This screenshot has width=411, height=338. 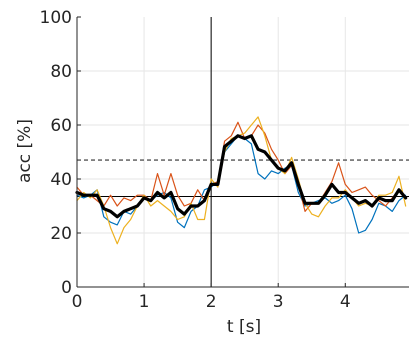 I want to click on y-tick-label: 40, so click(x=61, y=180).